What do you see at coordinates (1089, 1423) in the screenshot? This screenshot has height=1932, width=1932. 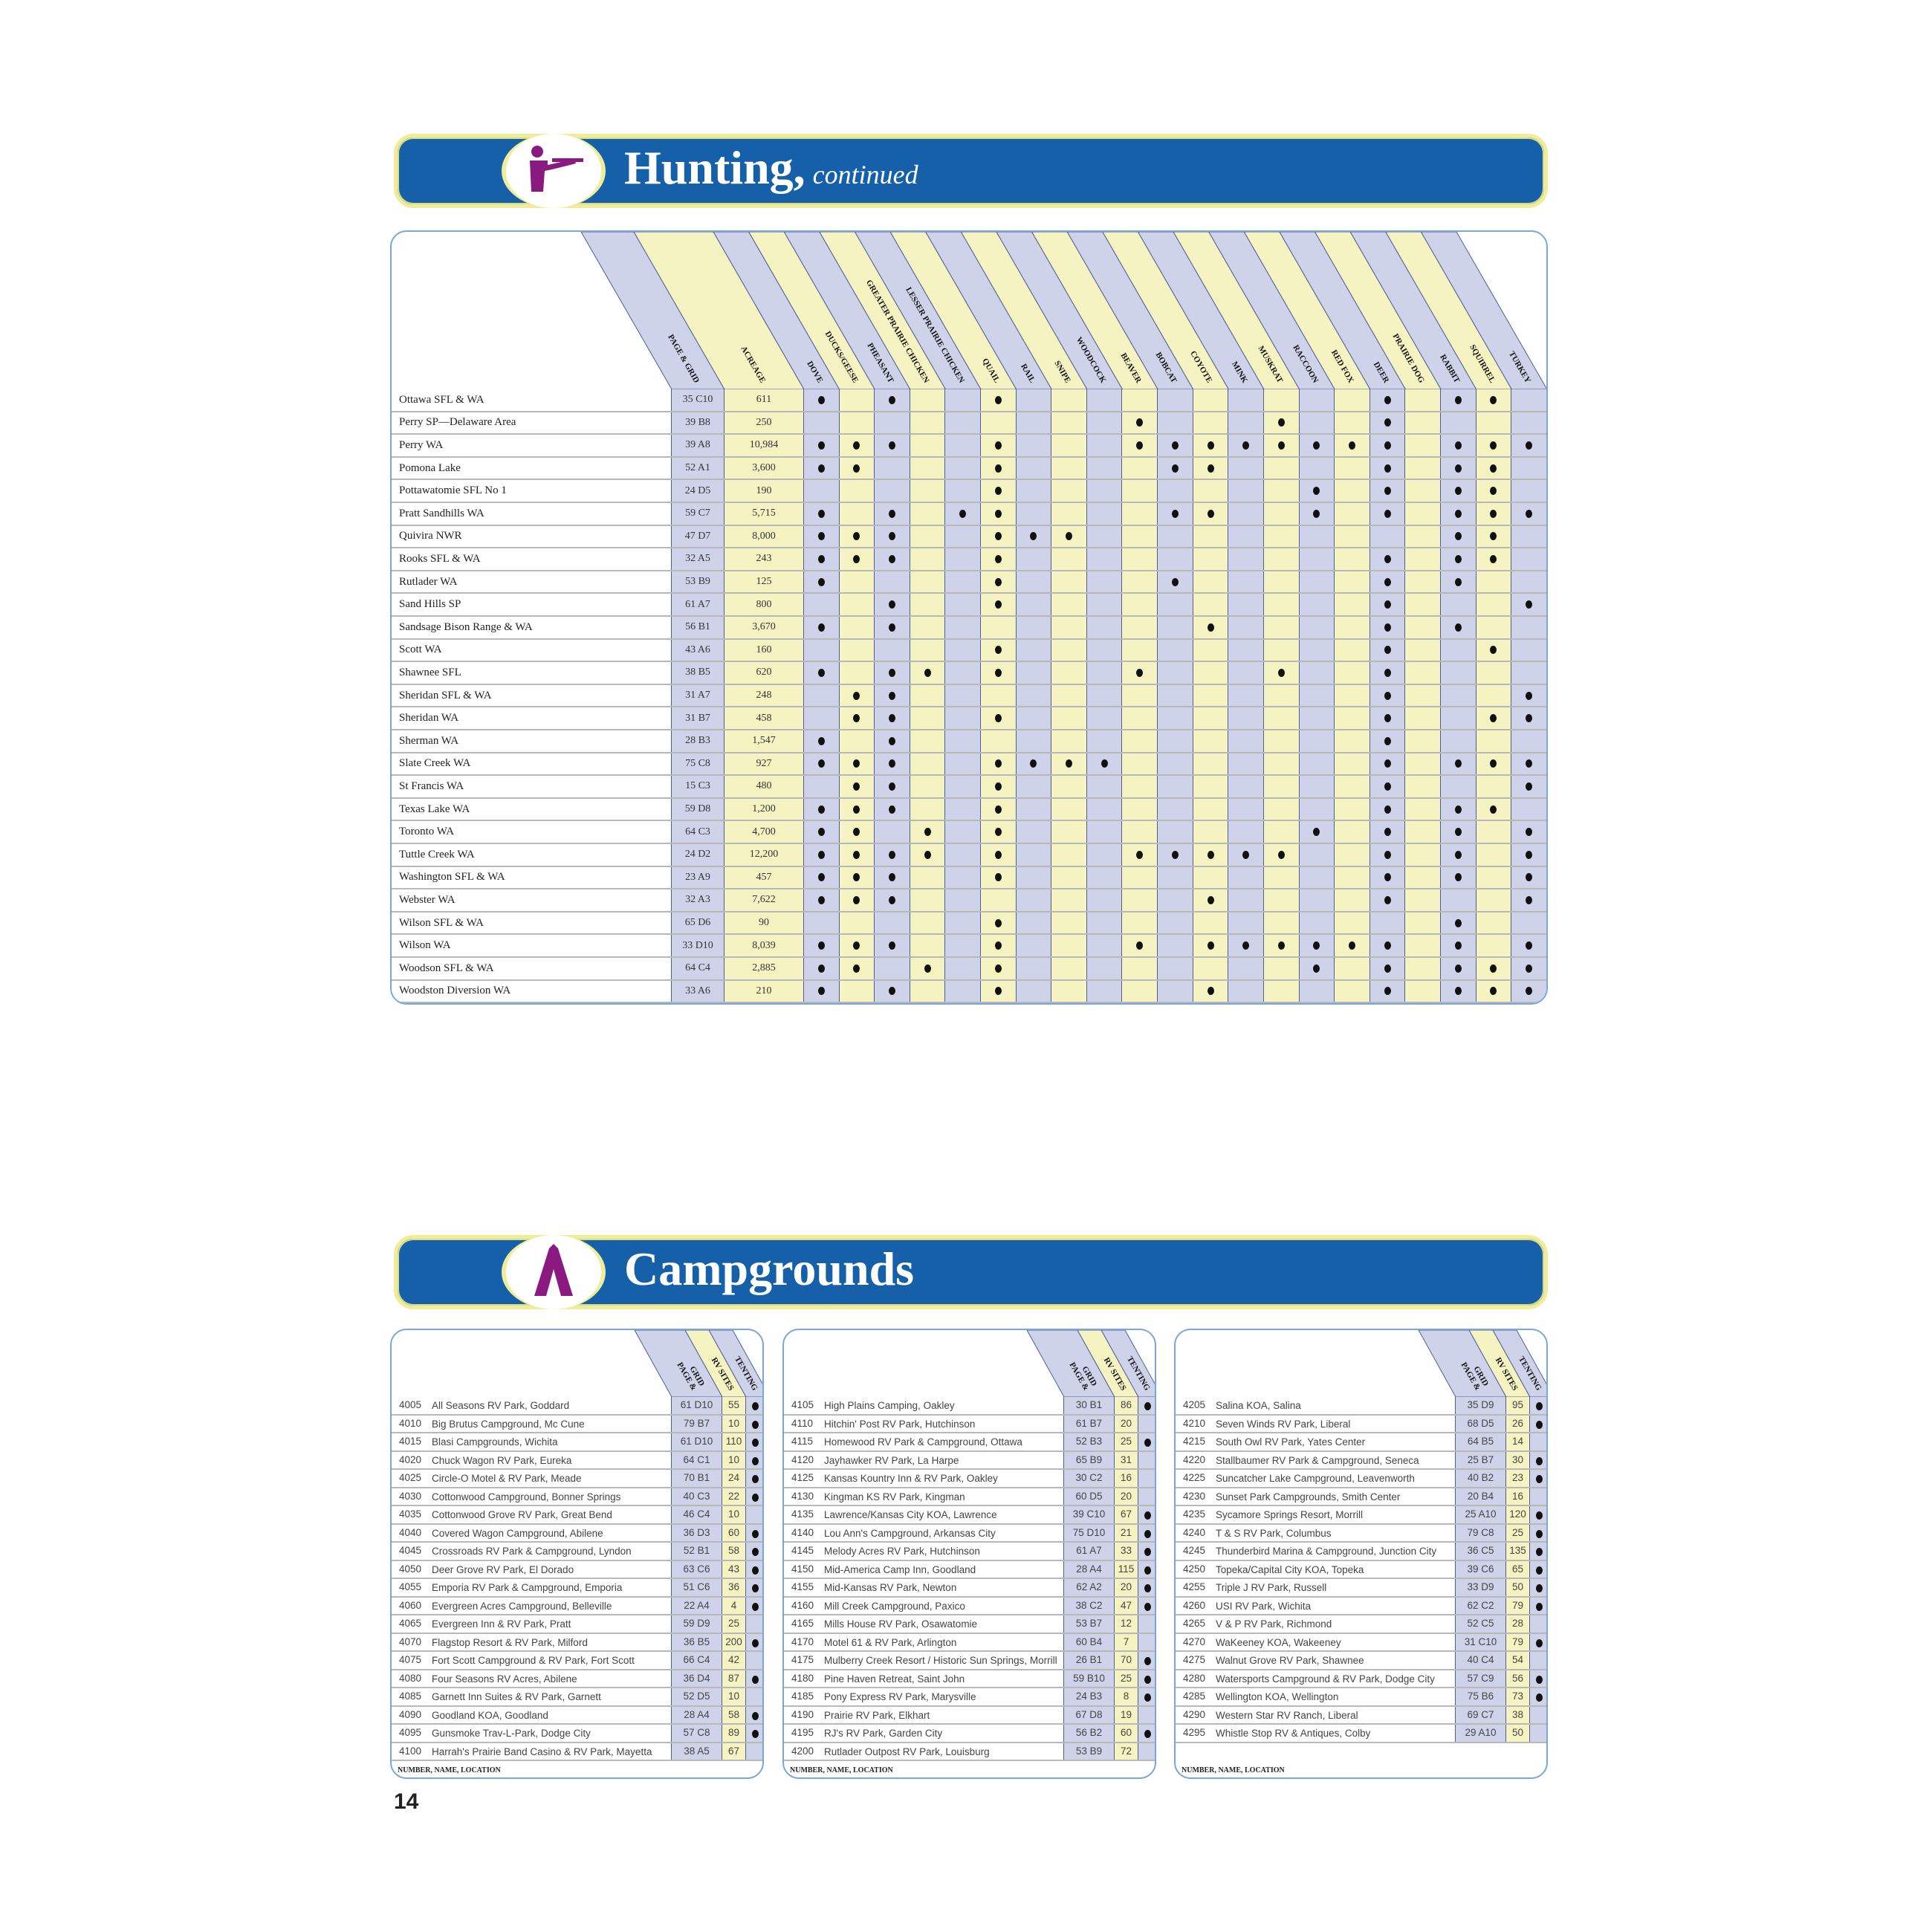 I see `page-grid-cell: 61 B7` at bounding box center [1089, 1423].